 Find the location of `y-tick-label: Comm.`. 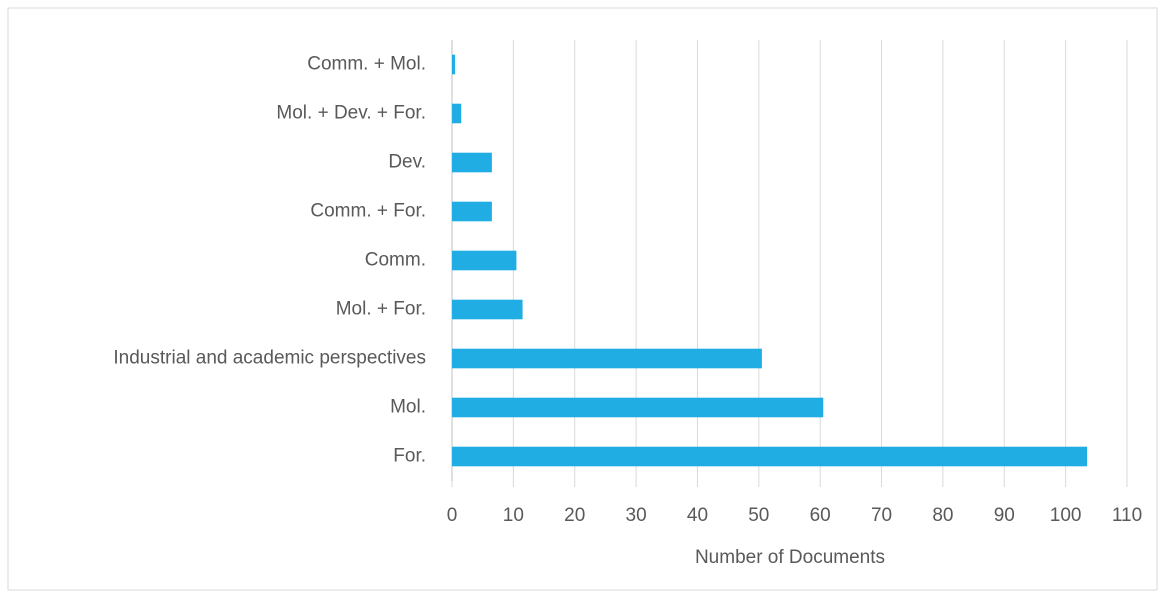

y-tick-label: Comm. is located at coordinates (395, 260).